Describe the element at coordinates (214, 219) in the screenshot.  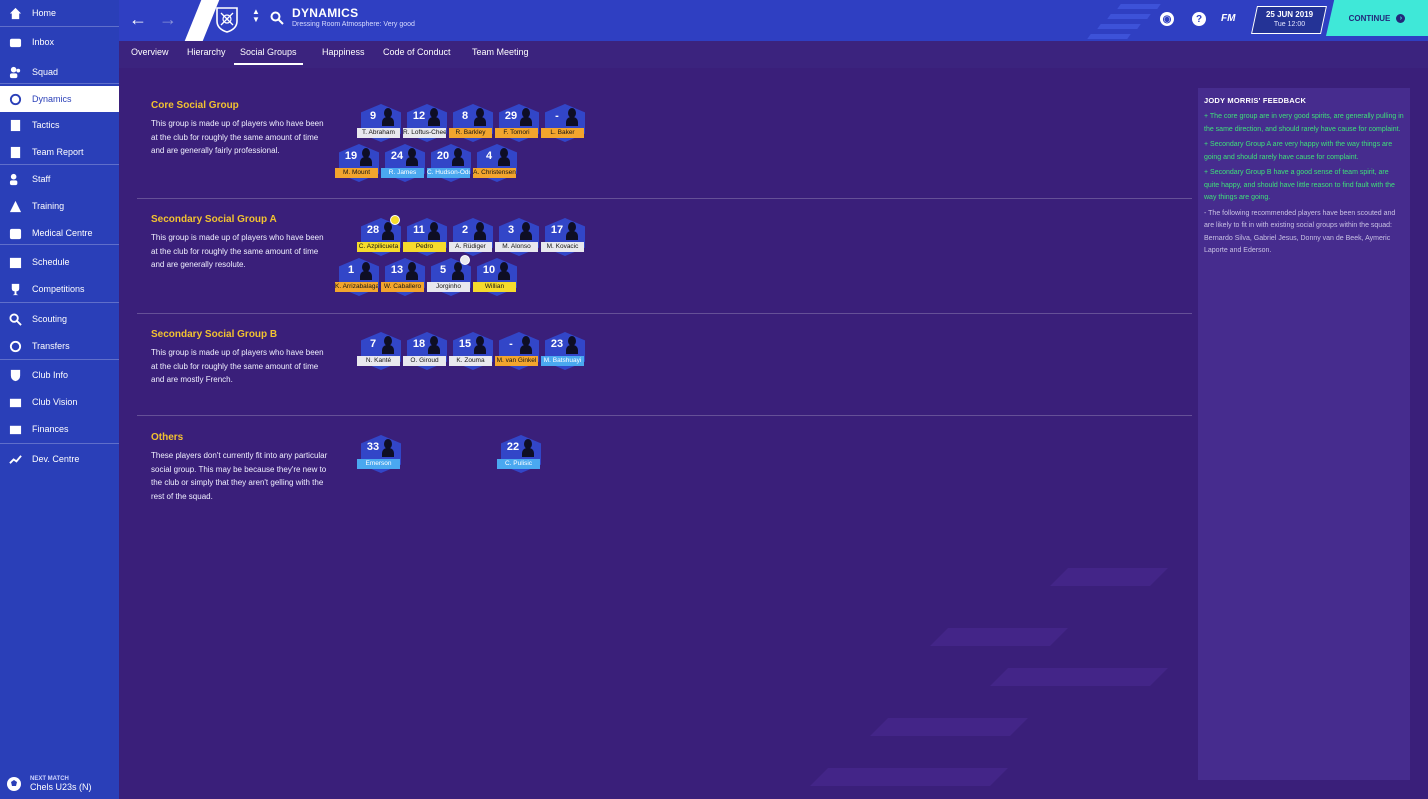
I see `group-title-secondary-a: Secondary Social Group A` at that location.